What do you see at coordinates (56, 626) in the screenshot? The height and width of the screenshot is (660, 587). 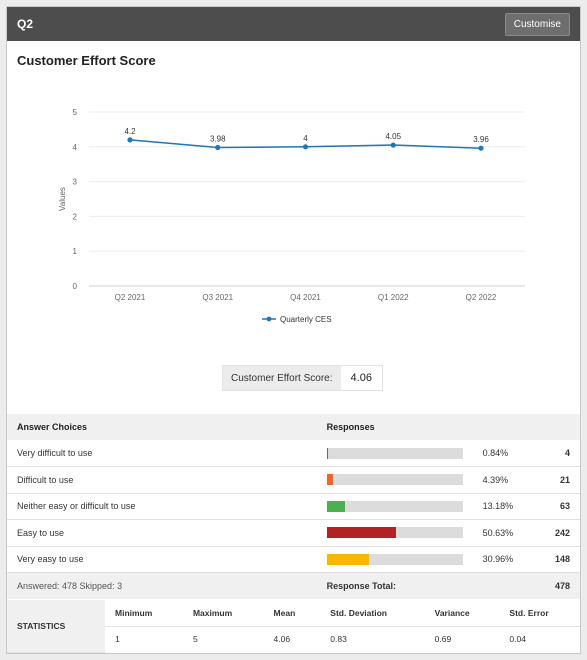 I see `statistics-label: STATISTICS` at bounding box center [56, 626].